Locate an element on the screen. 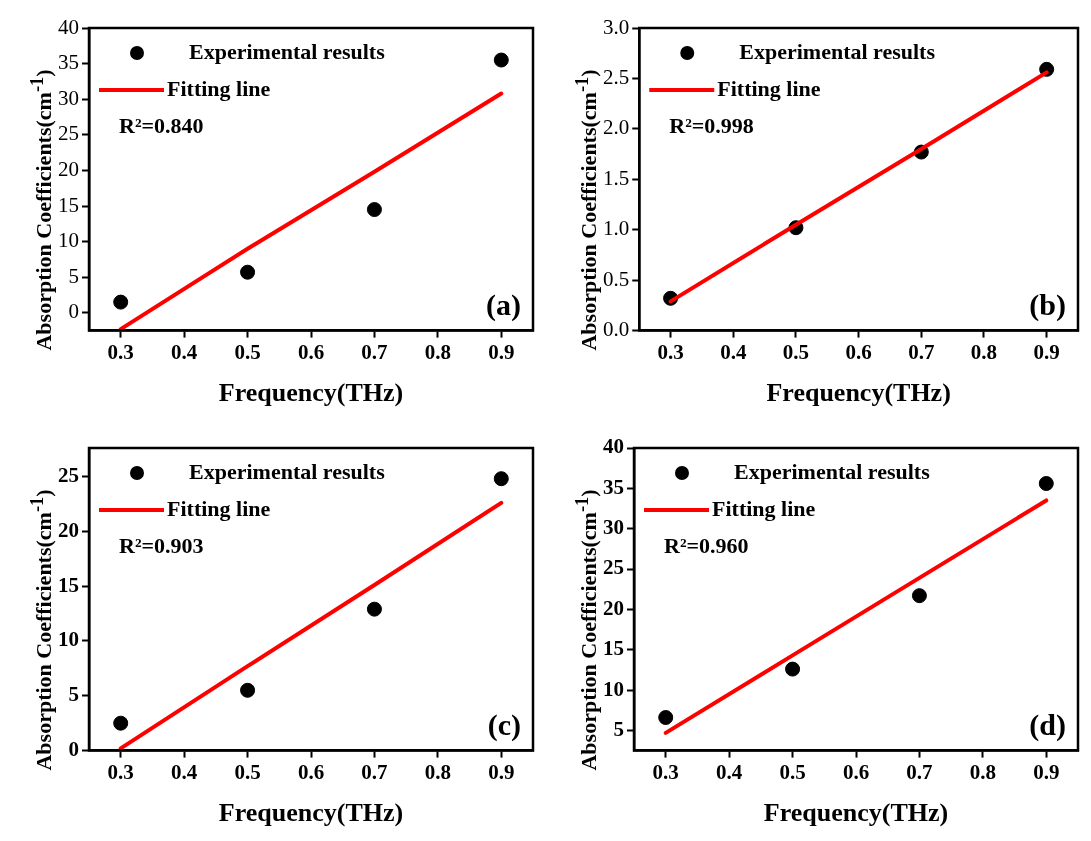 This screenshot has width=1091, height=841. y-tick-label: 2.5 is located at coordinates (616, 76).